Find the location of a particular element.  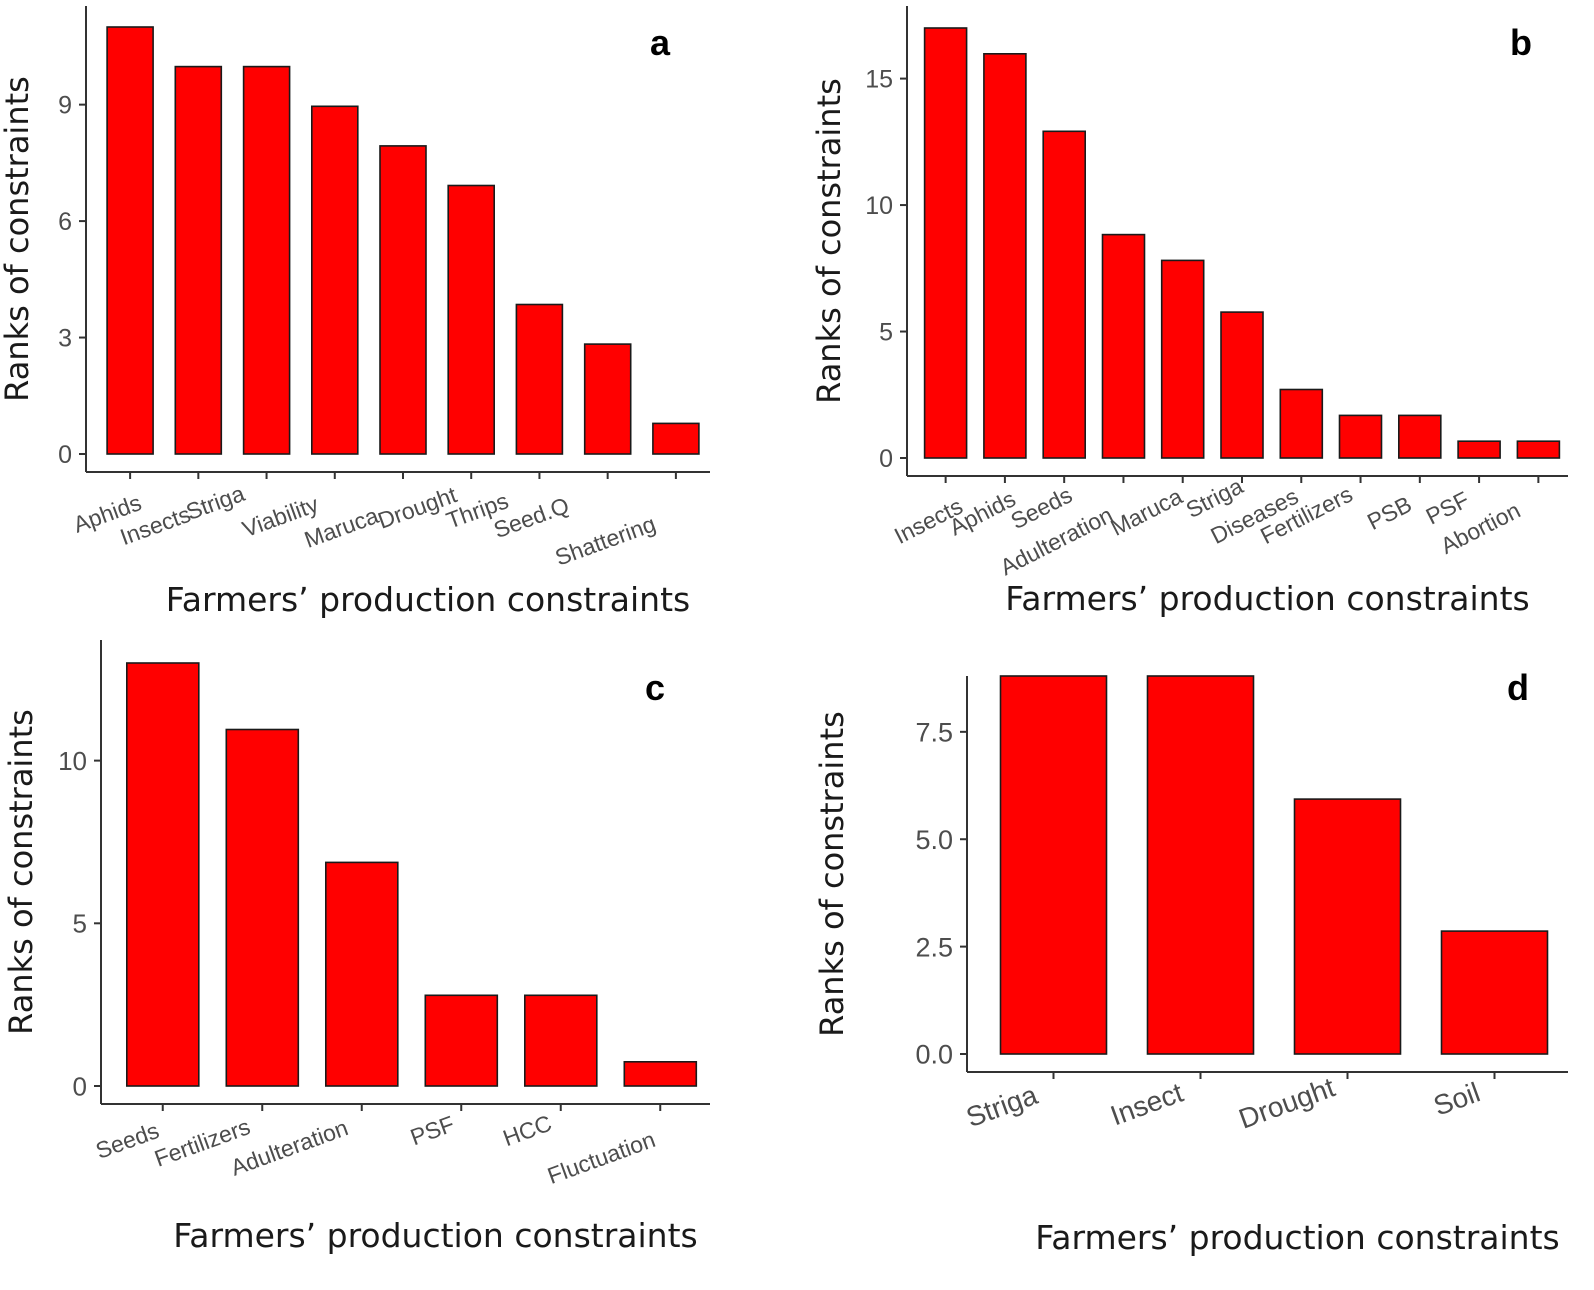

bar-fluctuation is located at coordinates (660, 1074).